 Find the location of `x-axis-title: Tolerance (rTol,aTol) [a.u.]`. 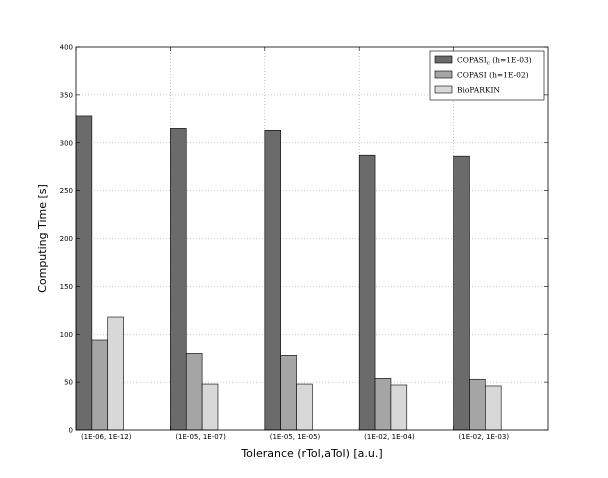

x-axis-title: Tolerance (rTol,aTol) [a.u.] is located at coordinates (311, 453).